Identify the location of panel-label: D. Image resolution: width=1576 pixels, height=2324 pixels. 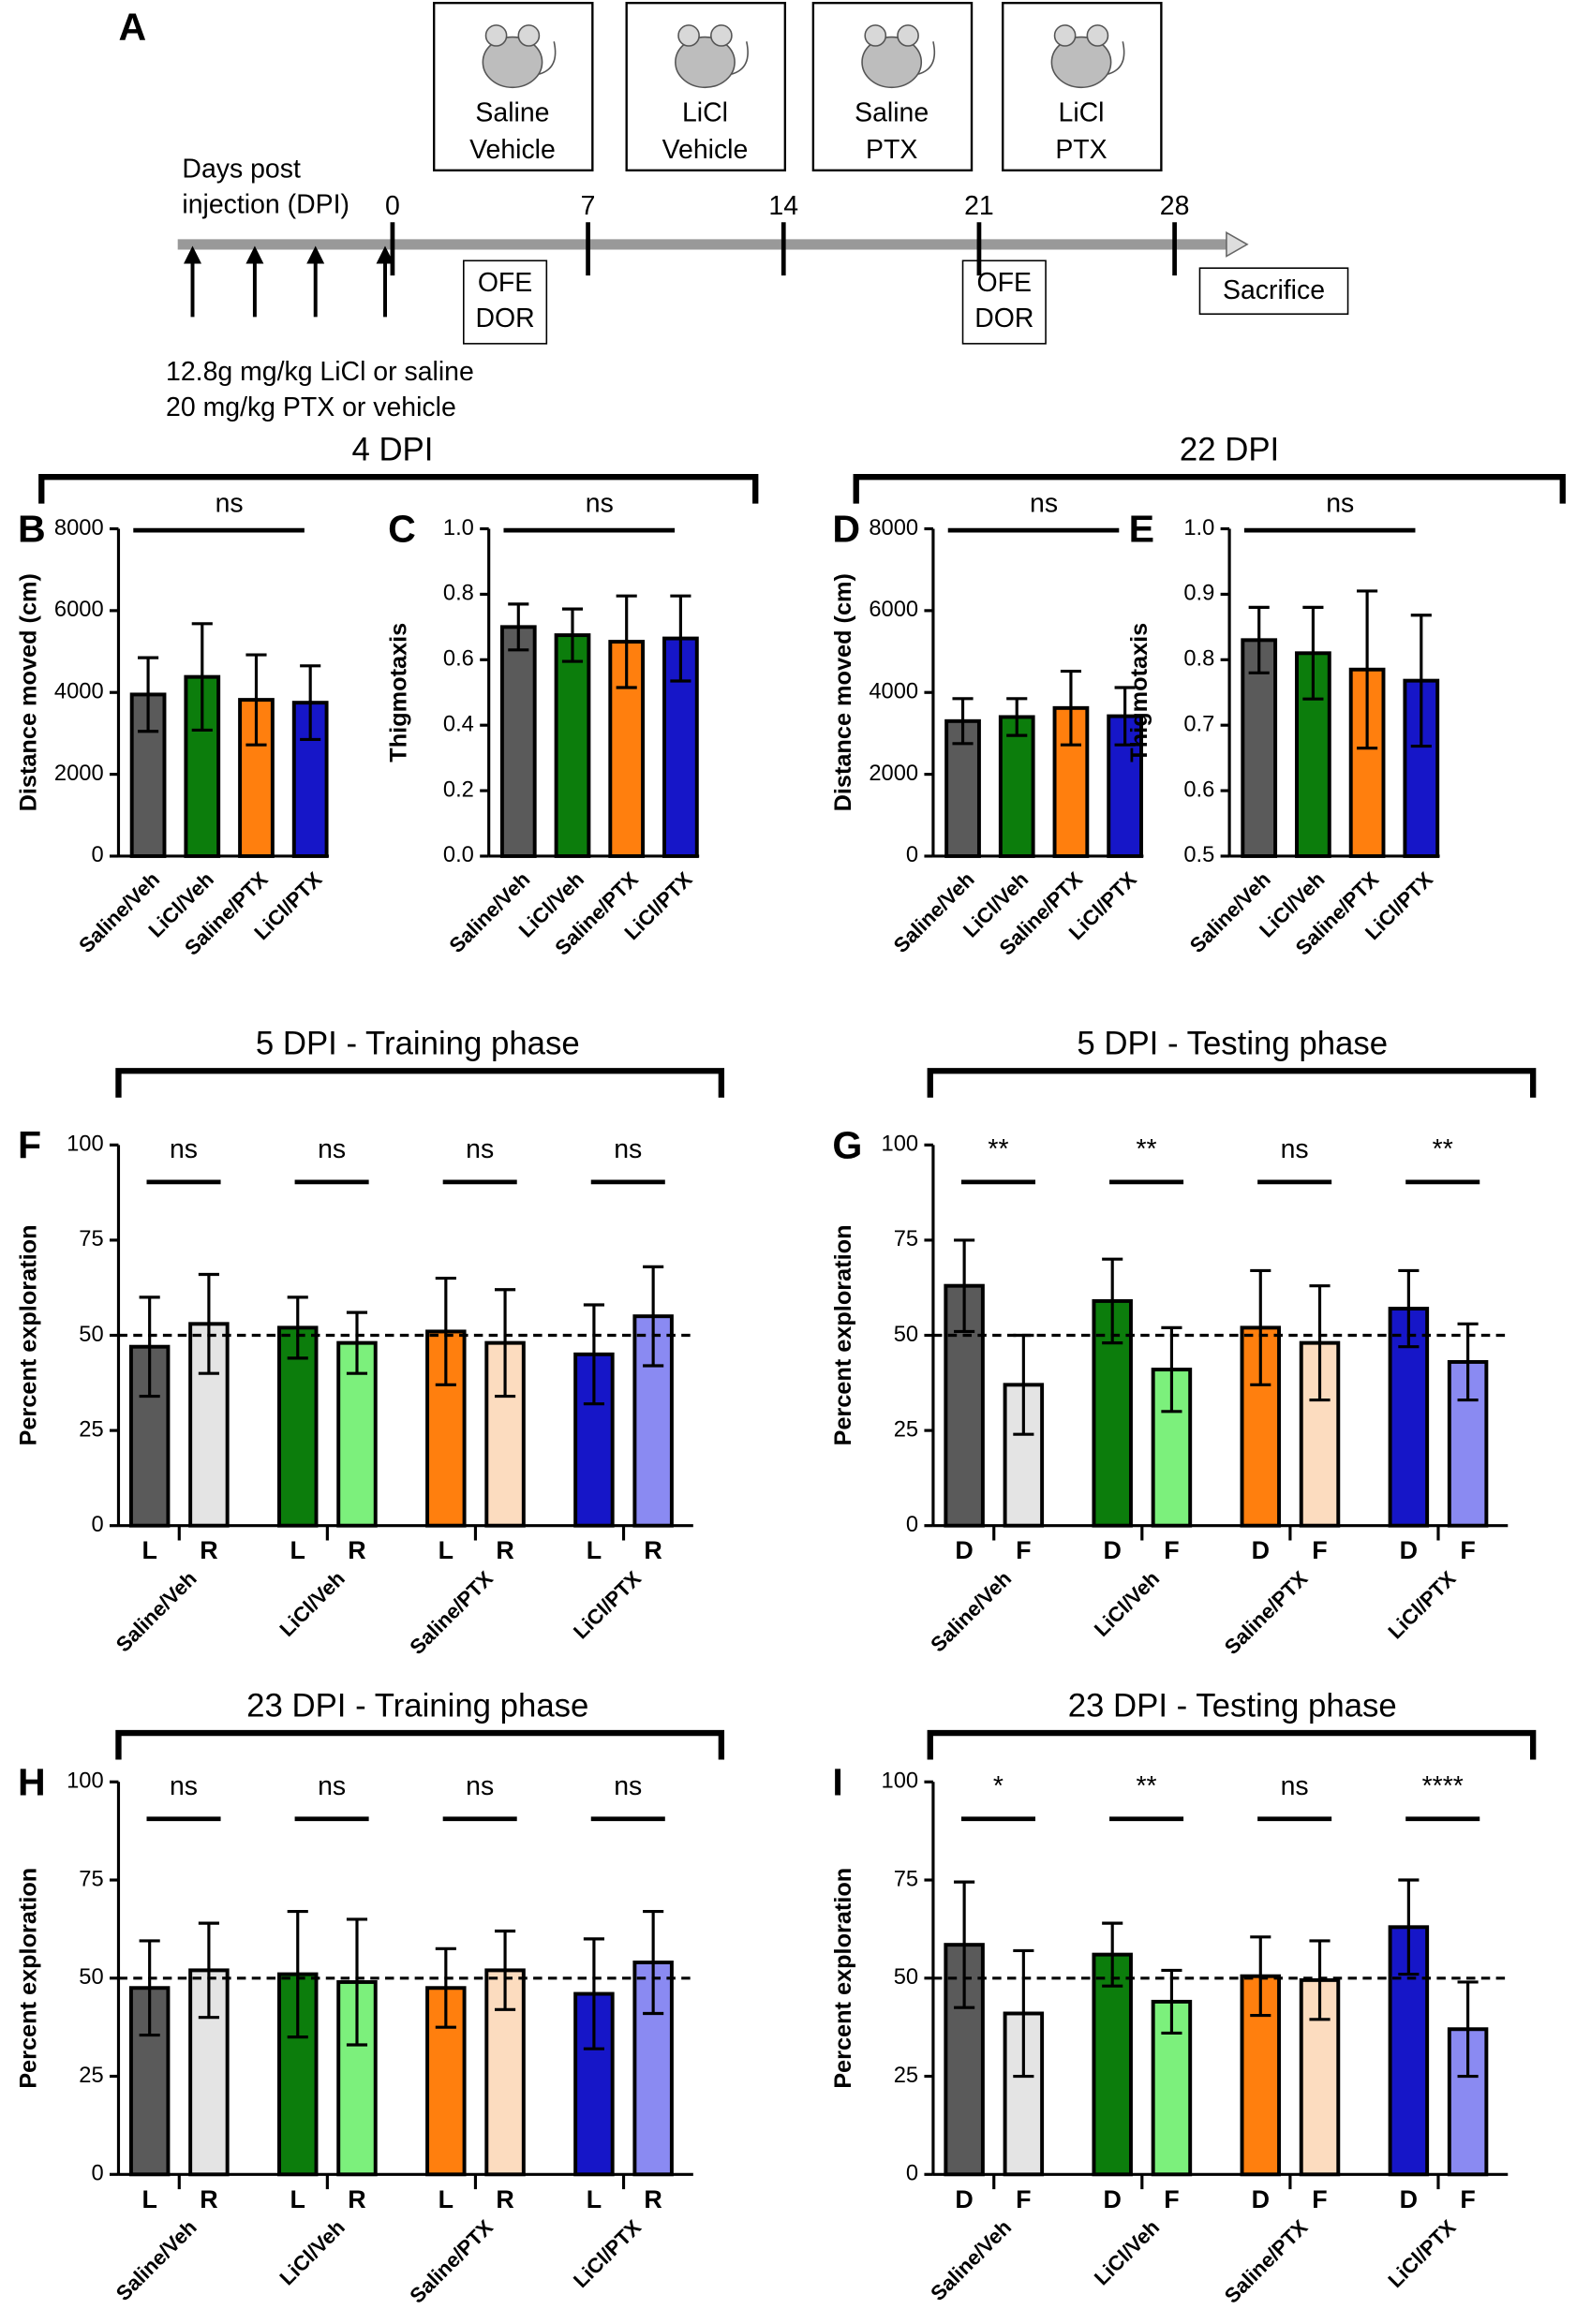
(846, 530).